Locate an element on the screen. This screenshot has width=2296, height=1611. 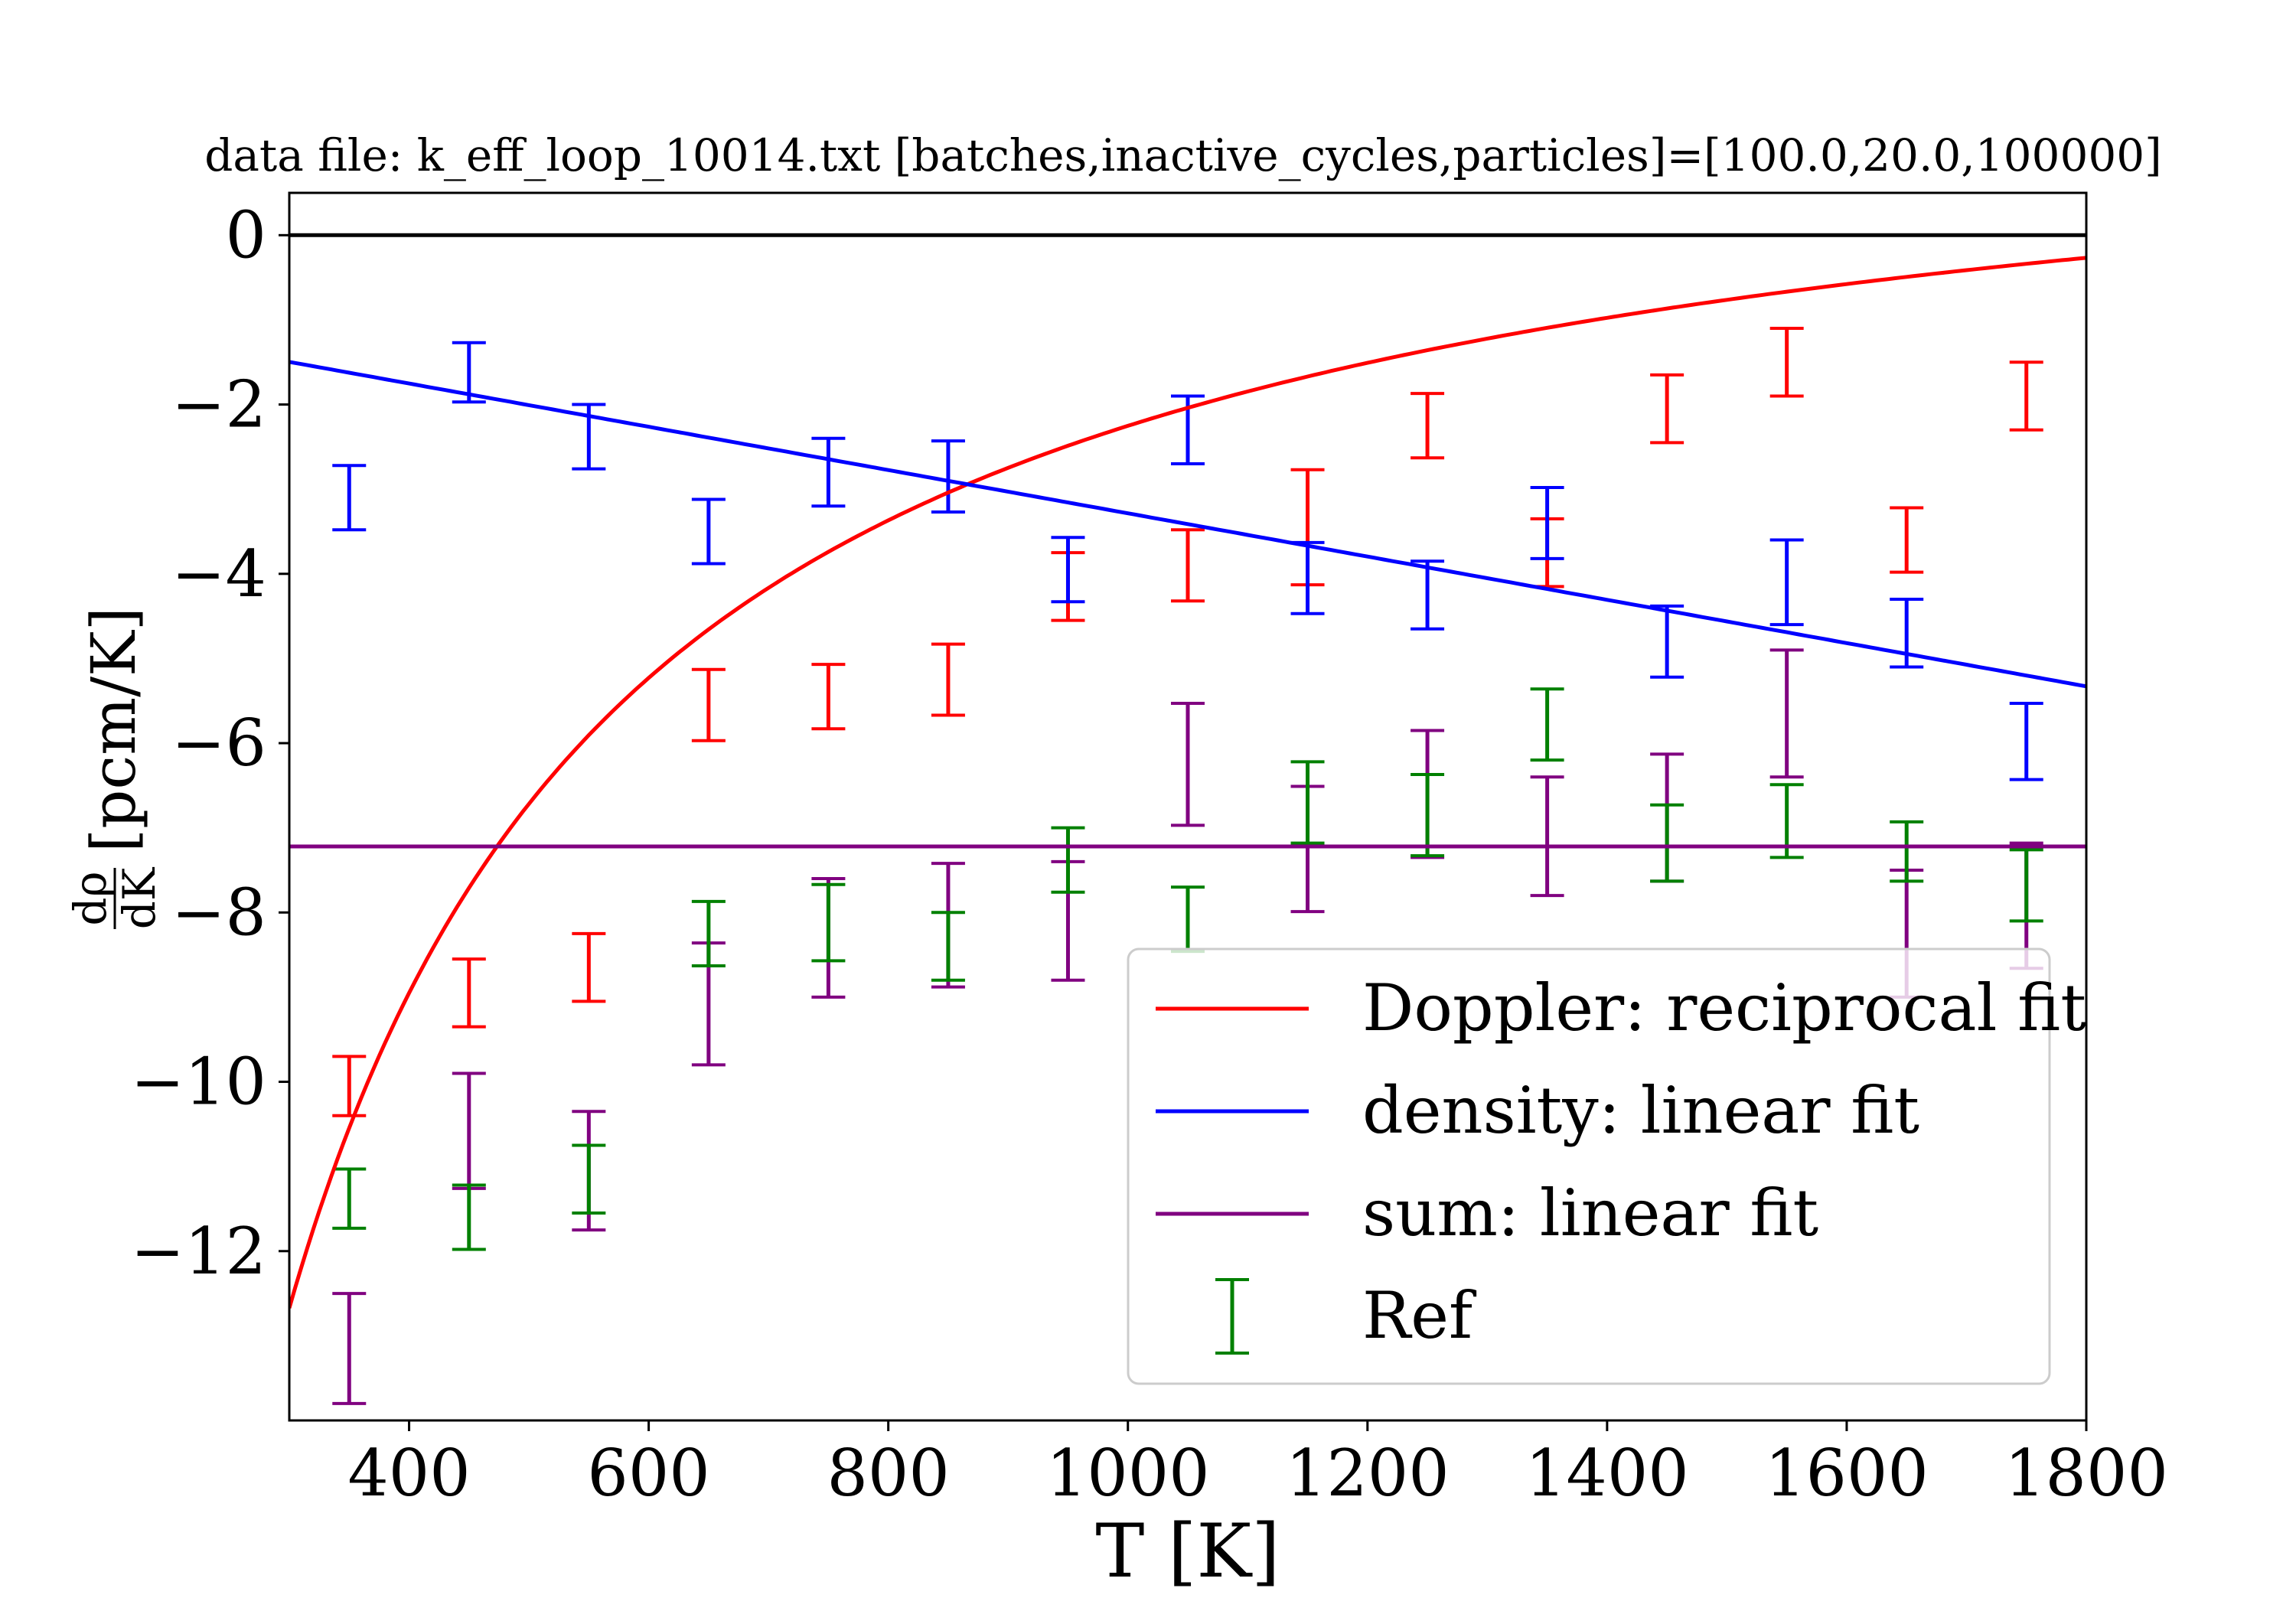
y-tick-label: −10 is located at coordinates (198, 1082).